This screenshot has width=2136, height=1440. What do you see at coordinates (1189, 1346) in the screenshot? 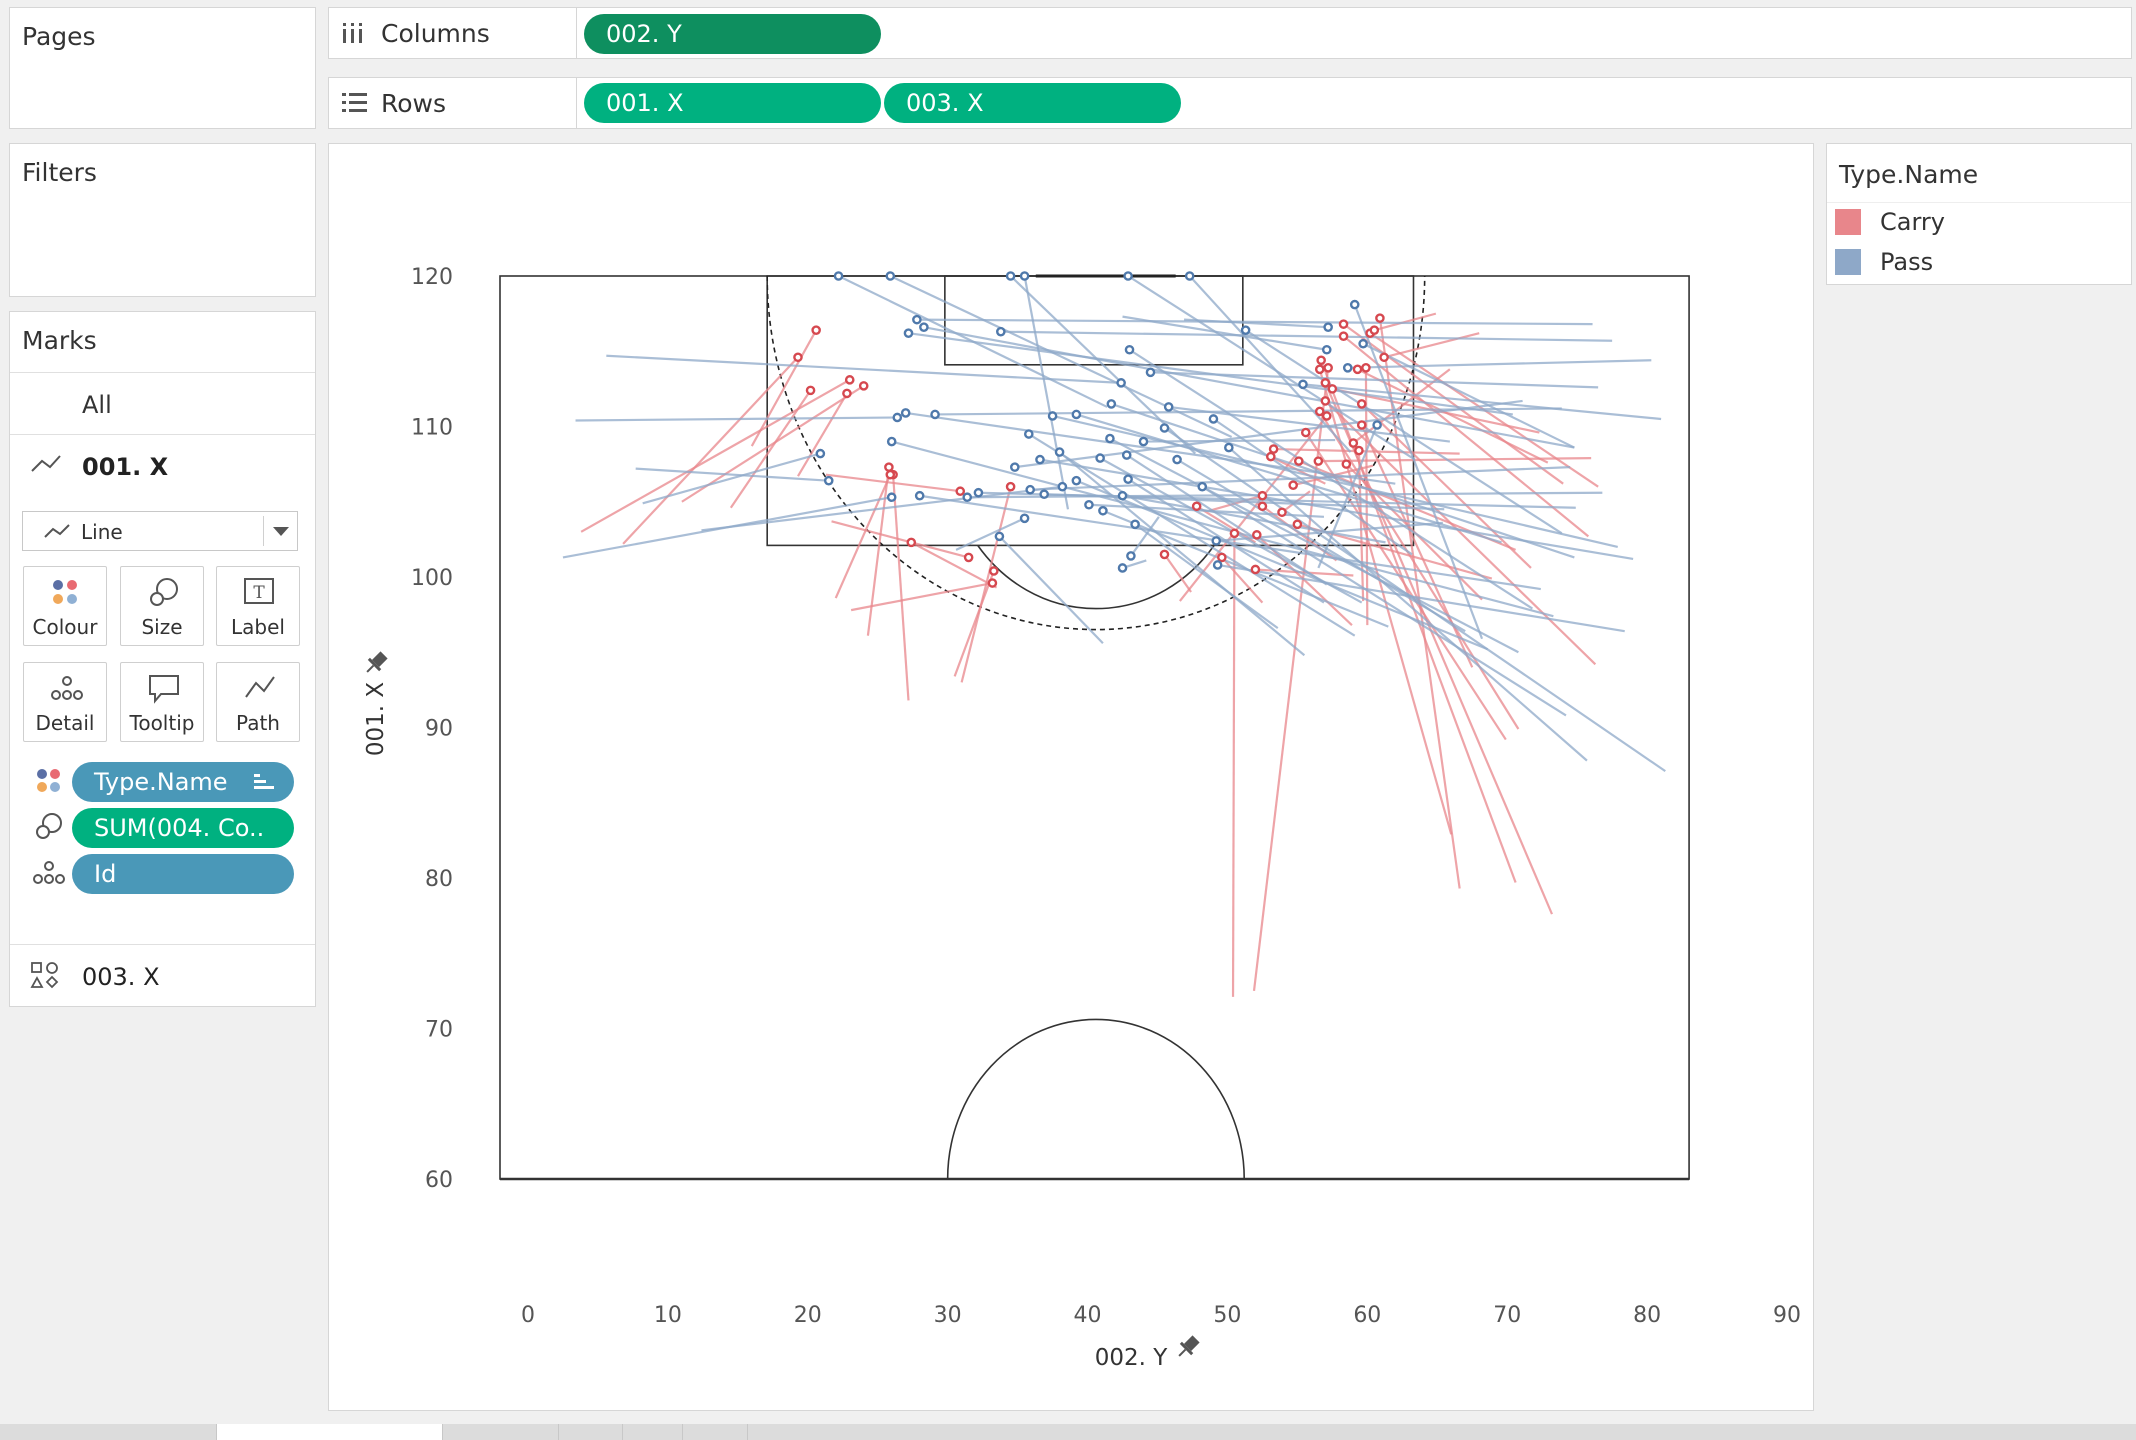
I see `x-axis-pin-icon` at bounding box center [1189, 1346].